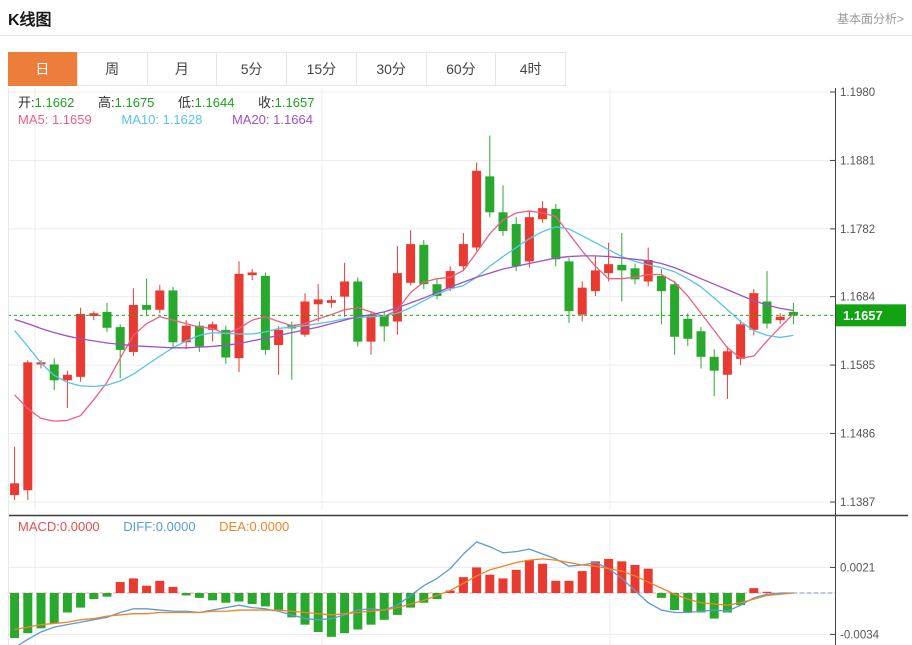 This screenshot has width=912, height=645. I want to click on ohlc-legend: 开:1.1662 高:1.1675 低:1.1644 收:1.1657, so click(166, 101).